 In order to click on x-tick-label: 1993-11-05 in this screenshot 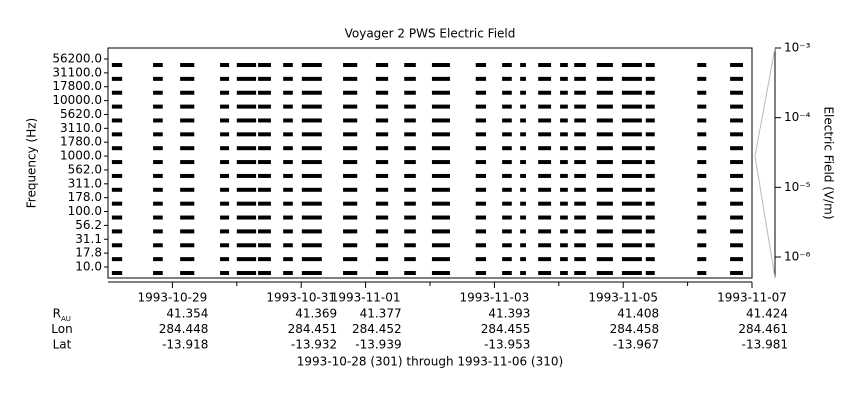, I will do `click(623, 298)`.